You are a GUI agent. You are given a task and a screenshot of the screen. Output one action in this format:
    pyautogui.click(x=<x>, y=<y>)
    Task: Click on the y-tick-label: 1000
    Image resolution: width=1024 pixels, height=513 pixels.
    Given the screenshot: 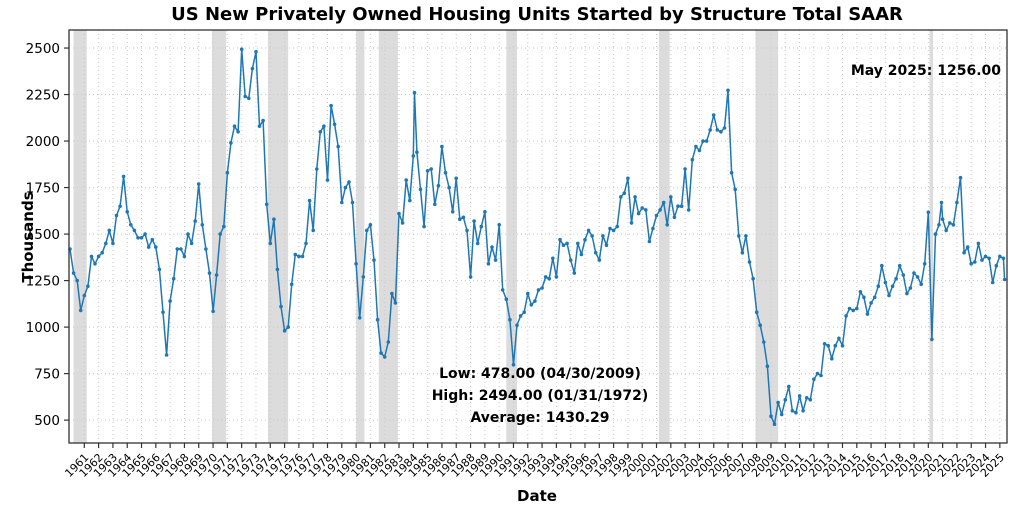 What is the action you would take?
    pyautogui.click(x=43, y=328)
    